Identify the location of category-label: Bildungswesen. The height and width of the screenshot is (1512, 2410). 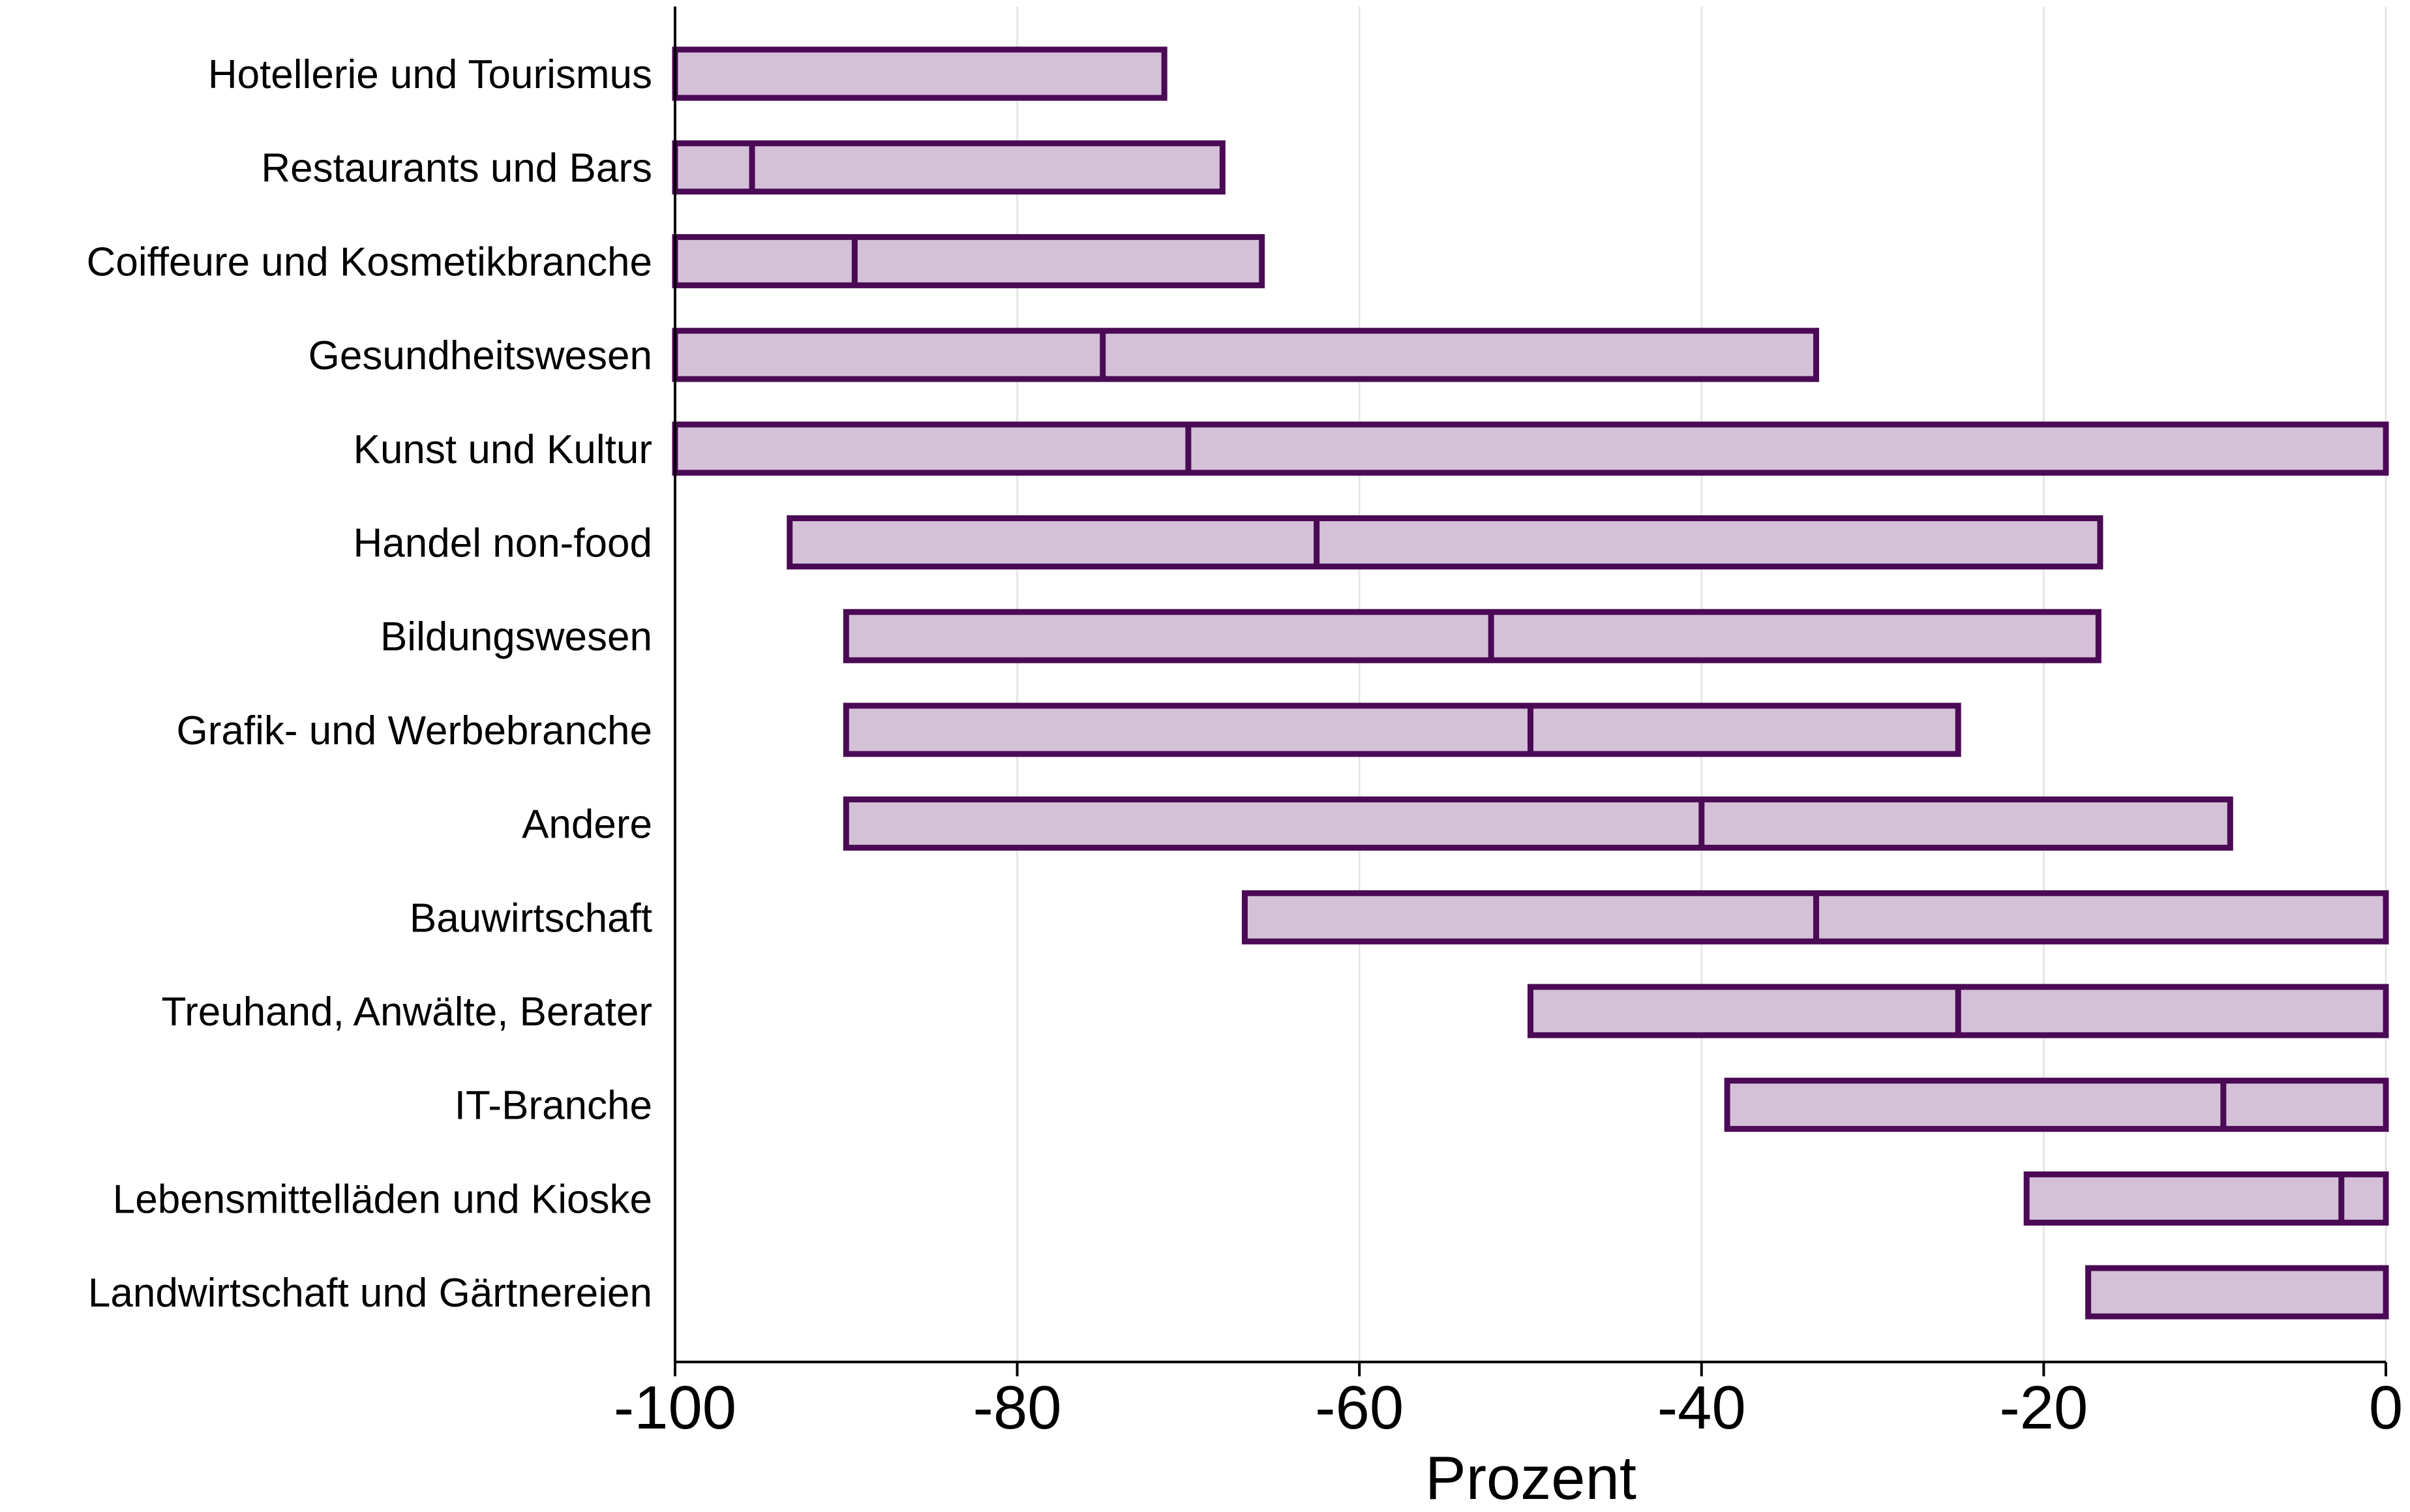
(516, 636).